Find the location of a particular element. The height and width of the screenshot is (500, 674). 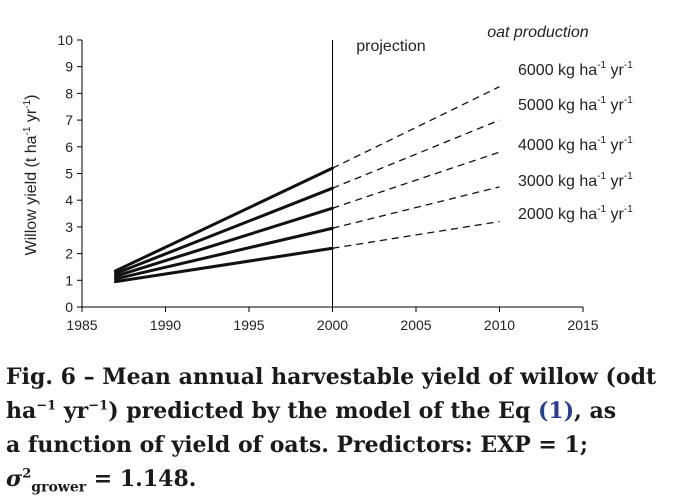

y-tick-label: 3 is located at coordinates (69, 227).